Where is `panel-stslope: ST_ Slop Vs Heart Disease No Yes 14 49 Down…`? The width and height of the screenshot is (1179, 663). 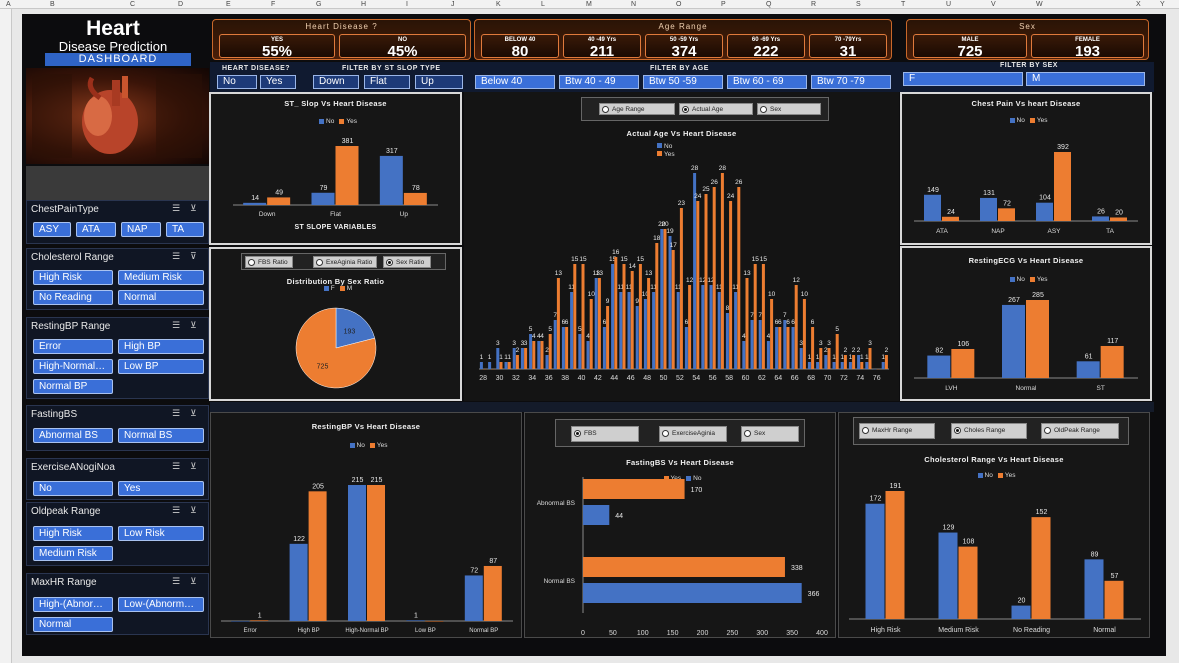
panel-stslope: ST_ Slop Vs Heart Disease No Yes 14 49 Down… is located at coordinates (335, 168).